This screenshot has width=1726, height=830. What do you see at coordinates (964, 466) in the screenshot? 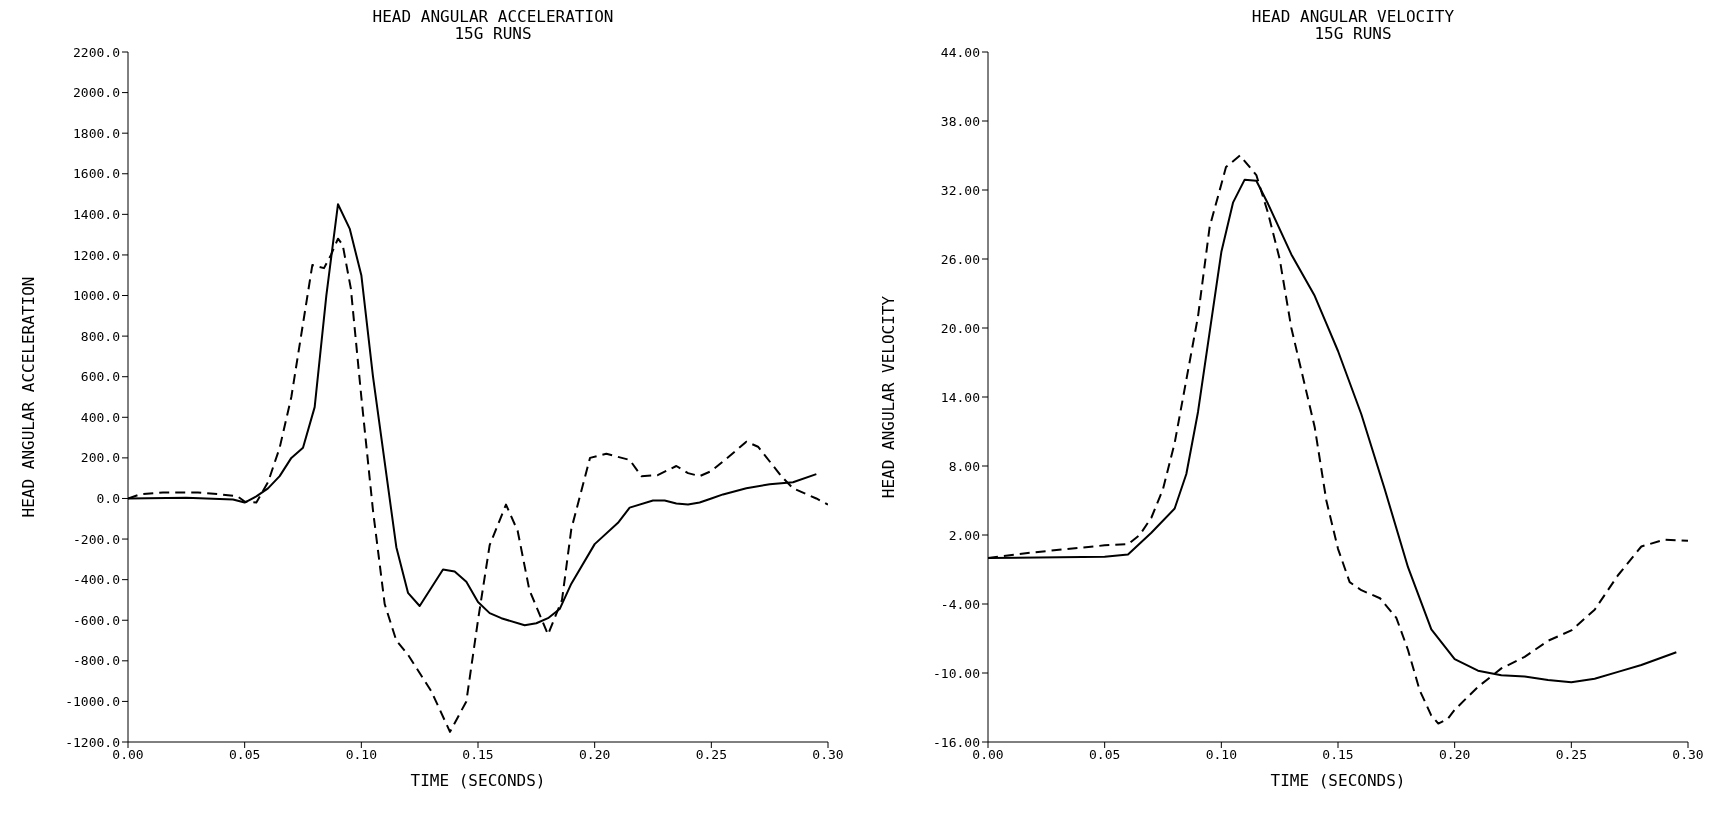
I see `y-tick-label: 8.00` at bounding box center [964, 466].